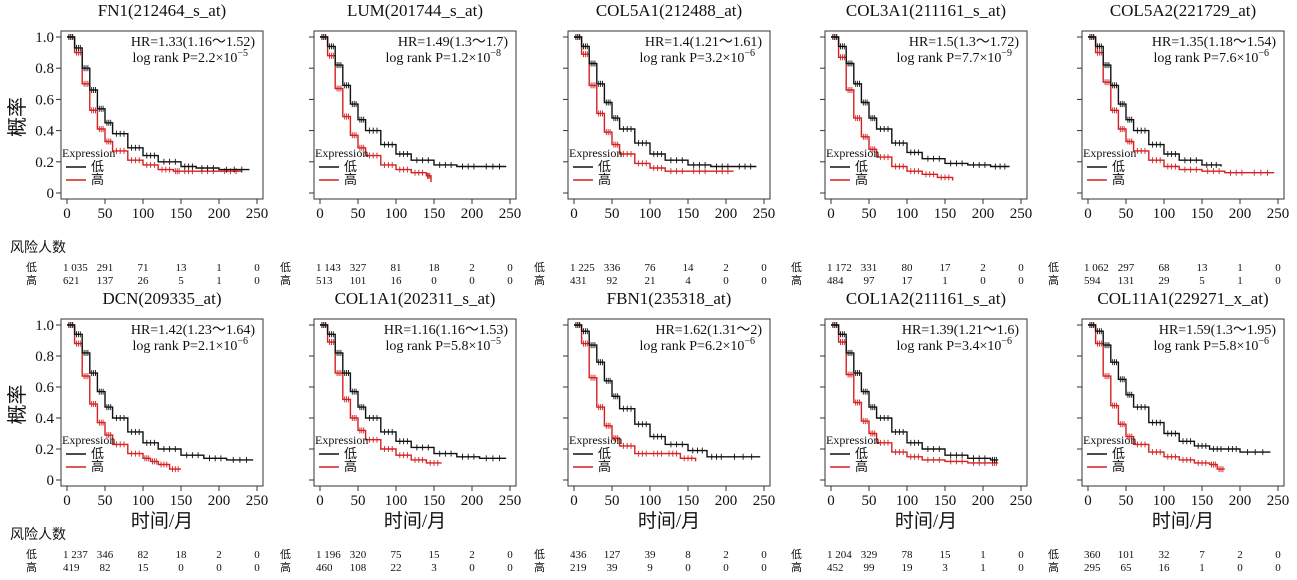 This screenshot has height=580, width=1297. Describe the element at coordinates (1165, 268) in the screenshot. I see `risk-count-low: 68` at that location.